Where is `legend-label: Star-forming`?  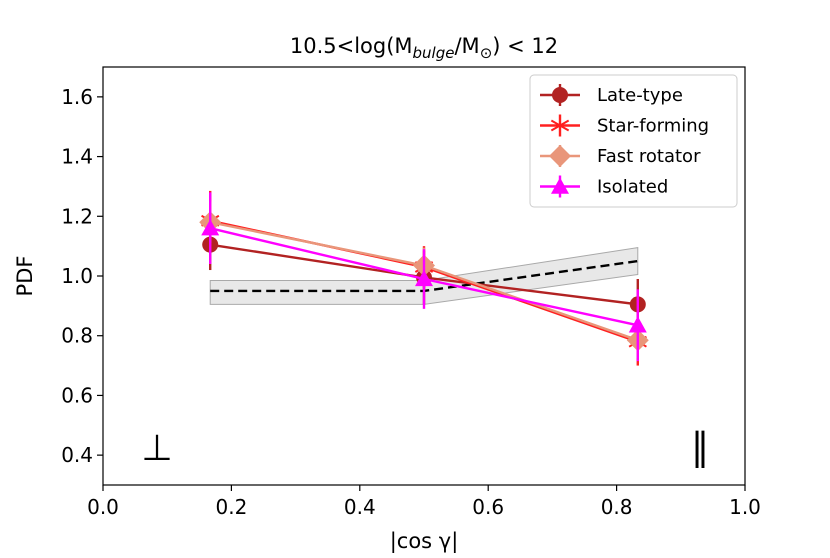
legend-label: Star-forming is located at coordinates (653, 126).